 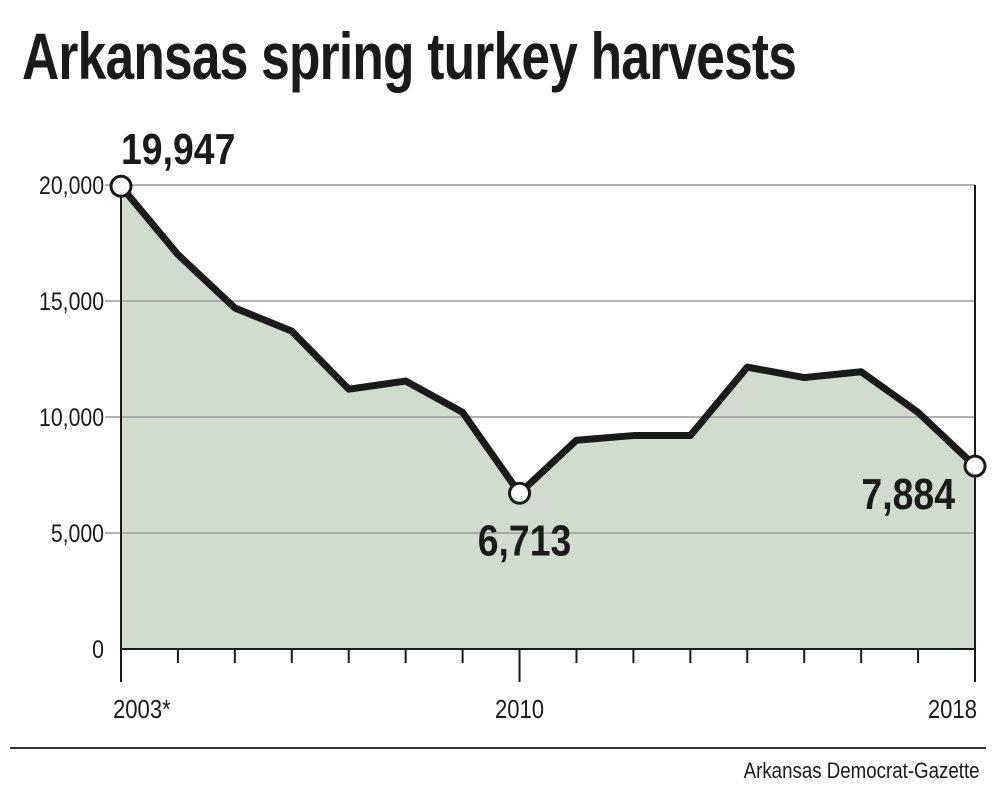 What do you see at coordinates (98, 649) in the screenshot?
I see `y-tick-label: 0` at bounding box center [98, 649].